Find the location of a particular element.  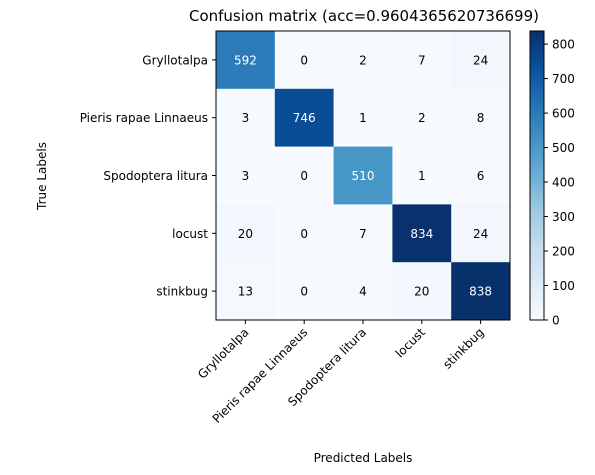

cell-value-label: 834 is located at coordinates (421, 234).